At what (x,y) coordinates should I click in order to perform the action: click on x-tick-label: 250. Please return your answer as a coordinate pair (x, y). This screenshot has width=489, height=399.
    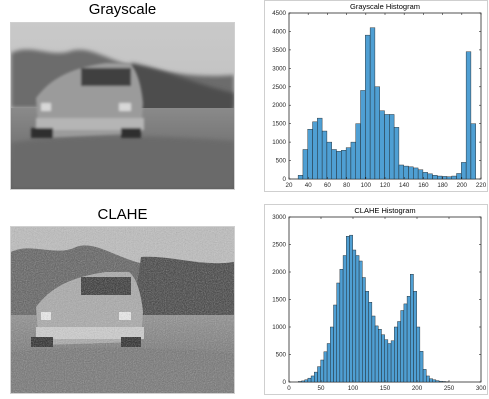
    Looking at the image, I should click on (449, 388).